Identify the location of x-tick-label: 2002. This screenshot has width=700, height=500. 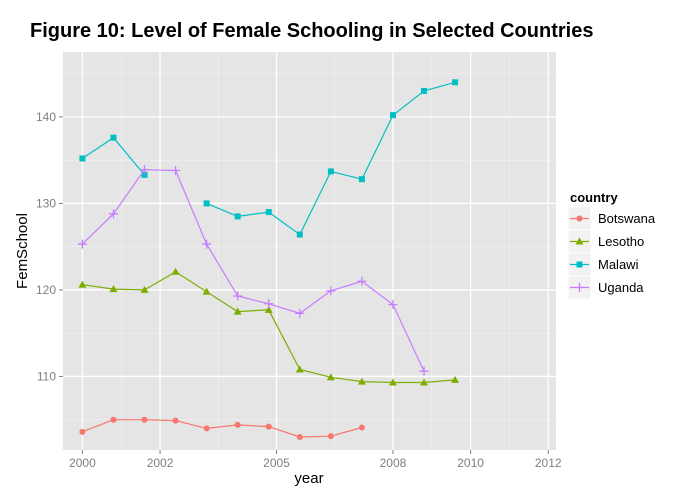
(160, 463).